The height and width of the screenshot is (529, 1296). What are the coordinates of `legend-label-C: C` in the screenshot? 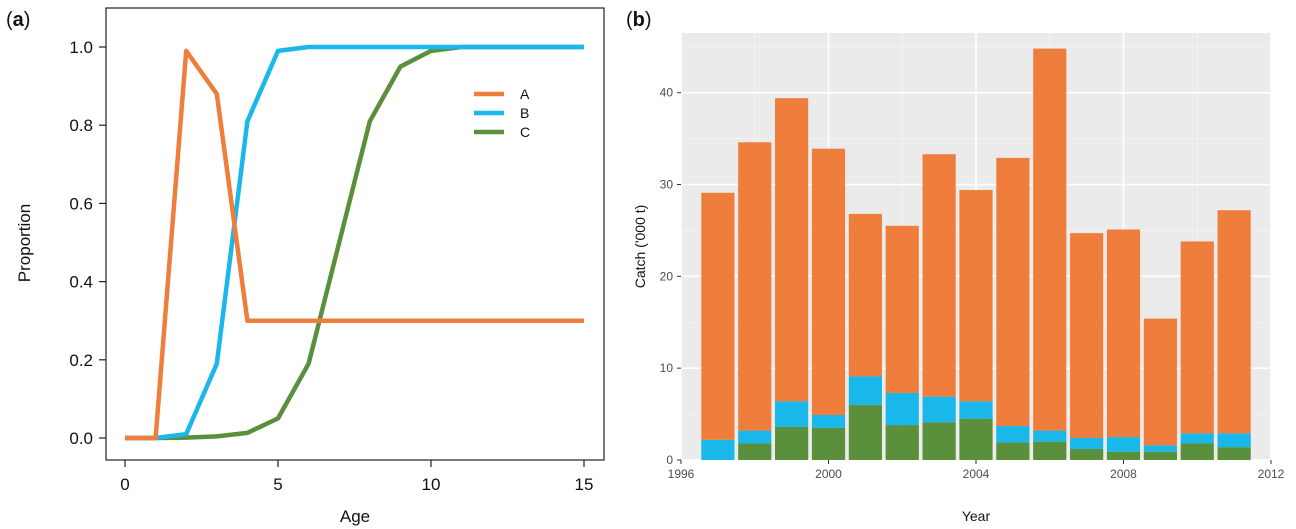 It's located at (525, 132).